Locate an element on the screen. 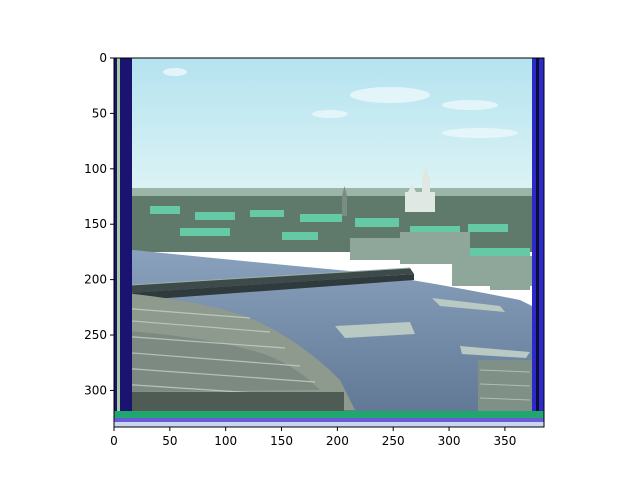 The image size is (640, 480). y-tick-label: 200 is located at coordinates (95, 280).